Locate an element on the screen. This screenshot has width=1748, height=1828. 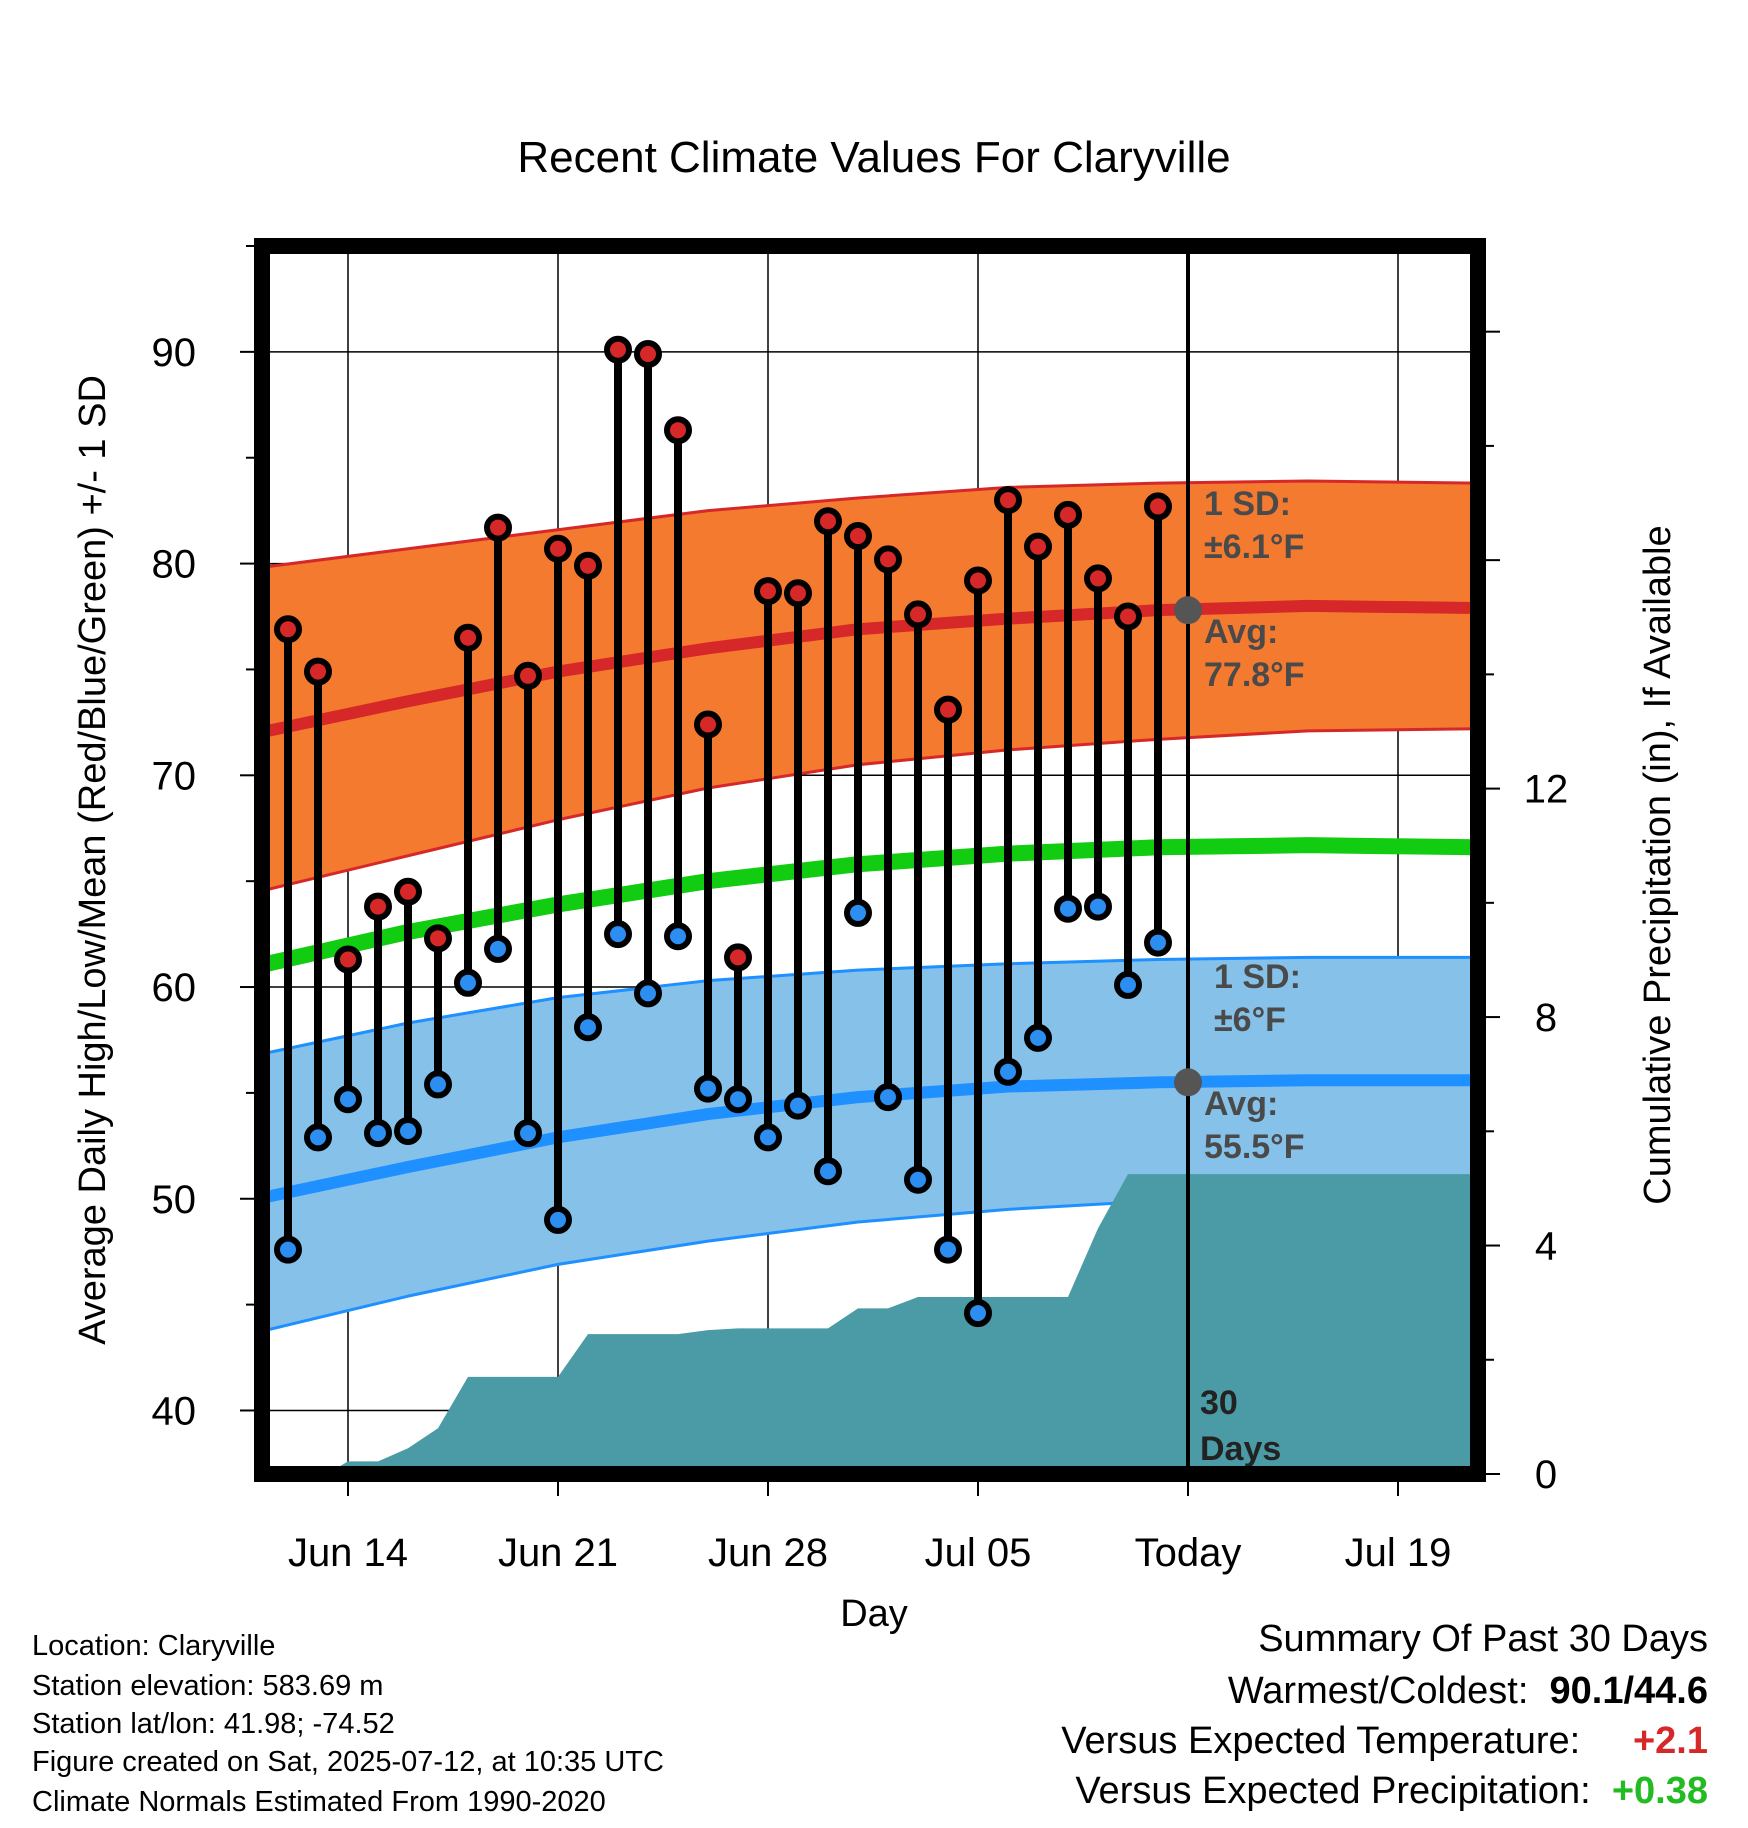
today-high-avg-dot is located at coordinates (1188, 610).